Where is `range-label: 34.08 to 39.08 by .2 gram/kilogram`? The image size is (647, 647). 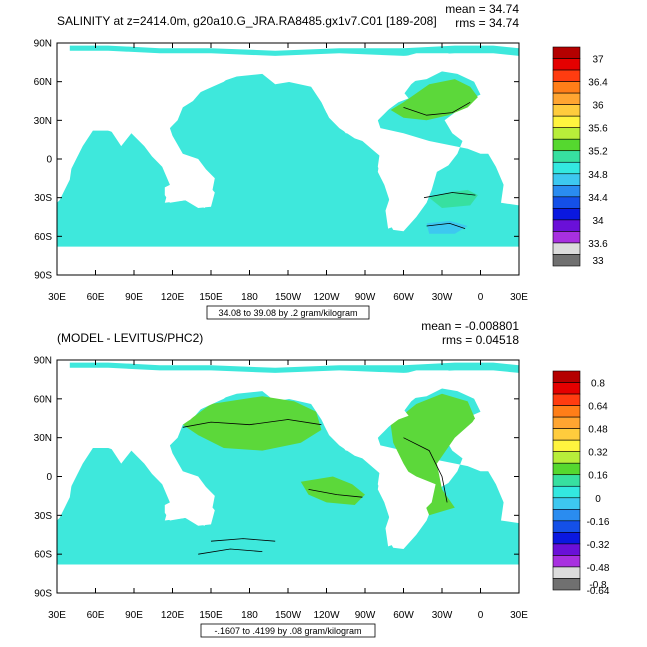 range-label: 34.08 to 39.08 by .2 gram/kilogram is located at coordinates (287, 313).